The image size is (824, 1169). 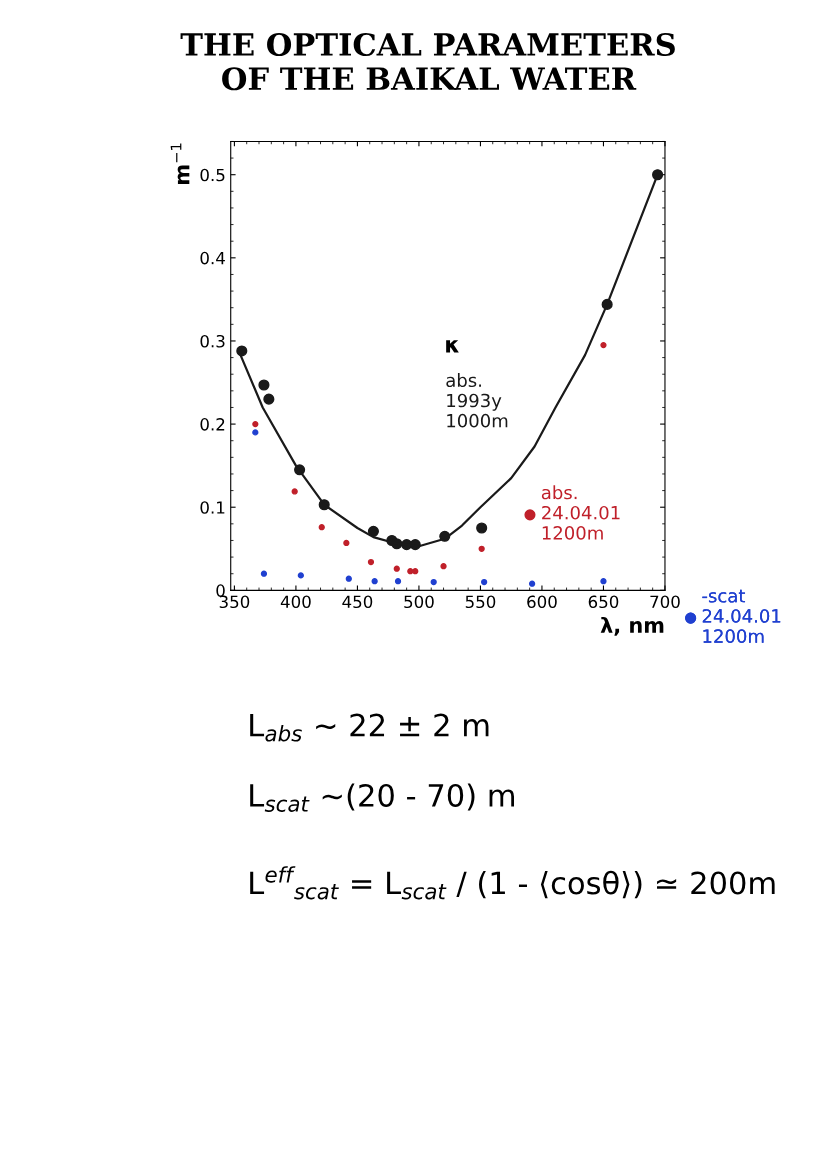 I want to click on legend-label: abs. 24.04.01 1200m, so click(x=580, y=512).